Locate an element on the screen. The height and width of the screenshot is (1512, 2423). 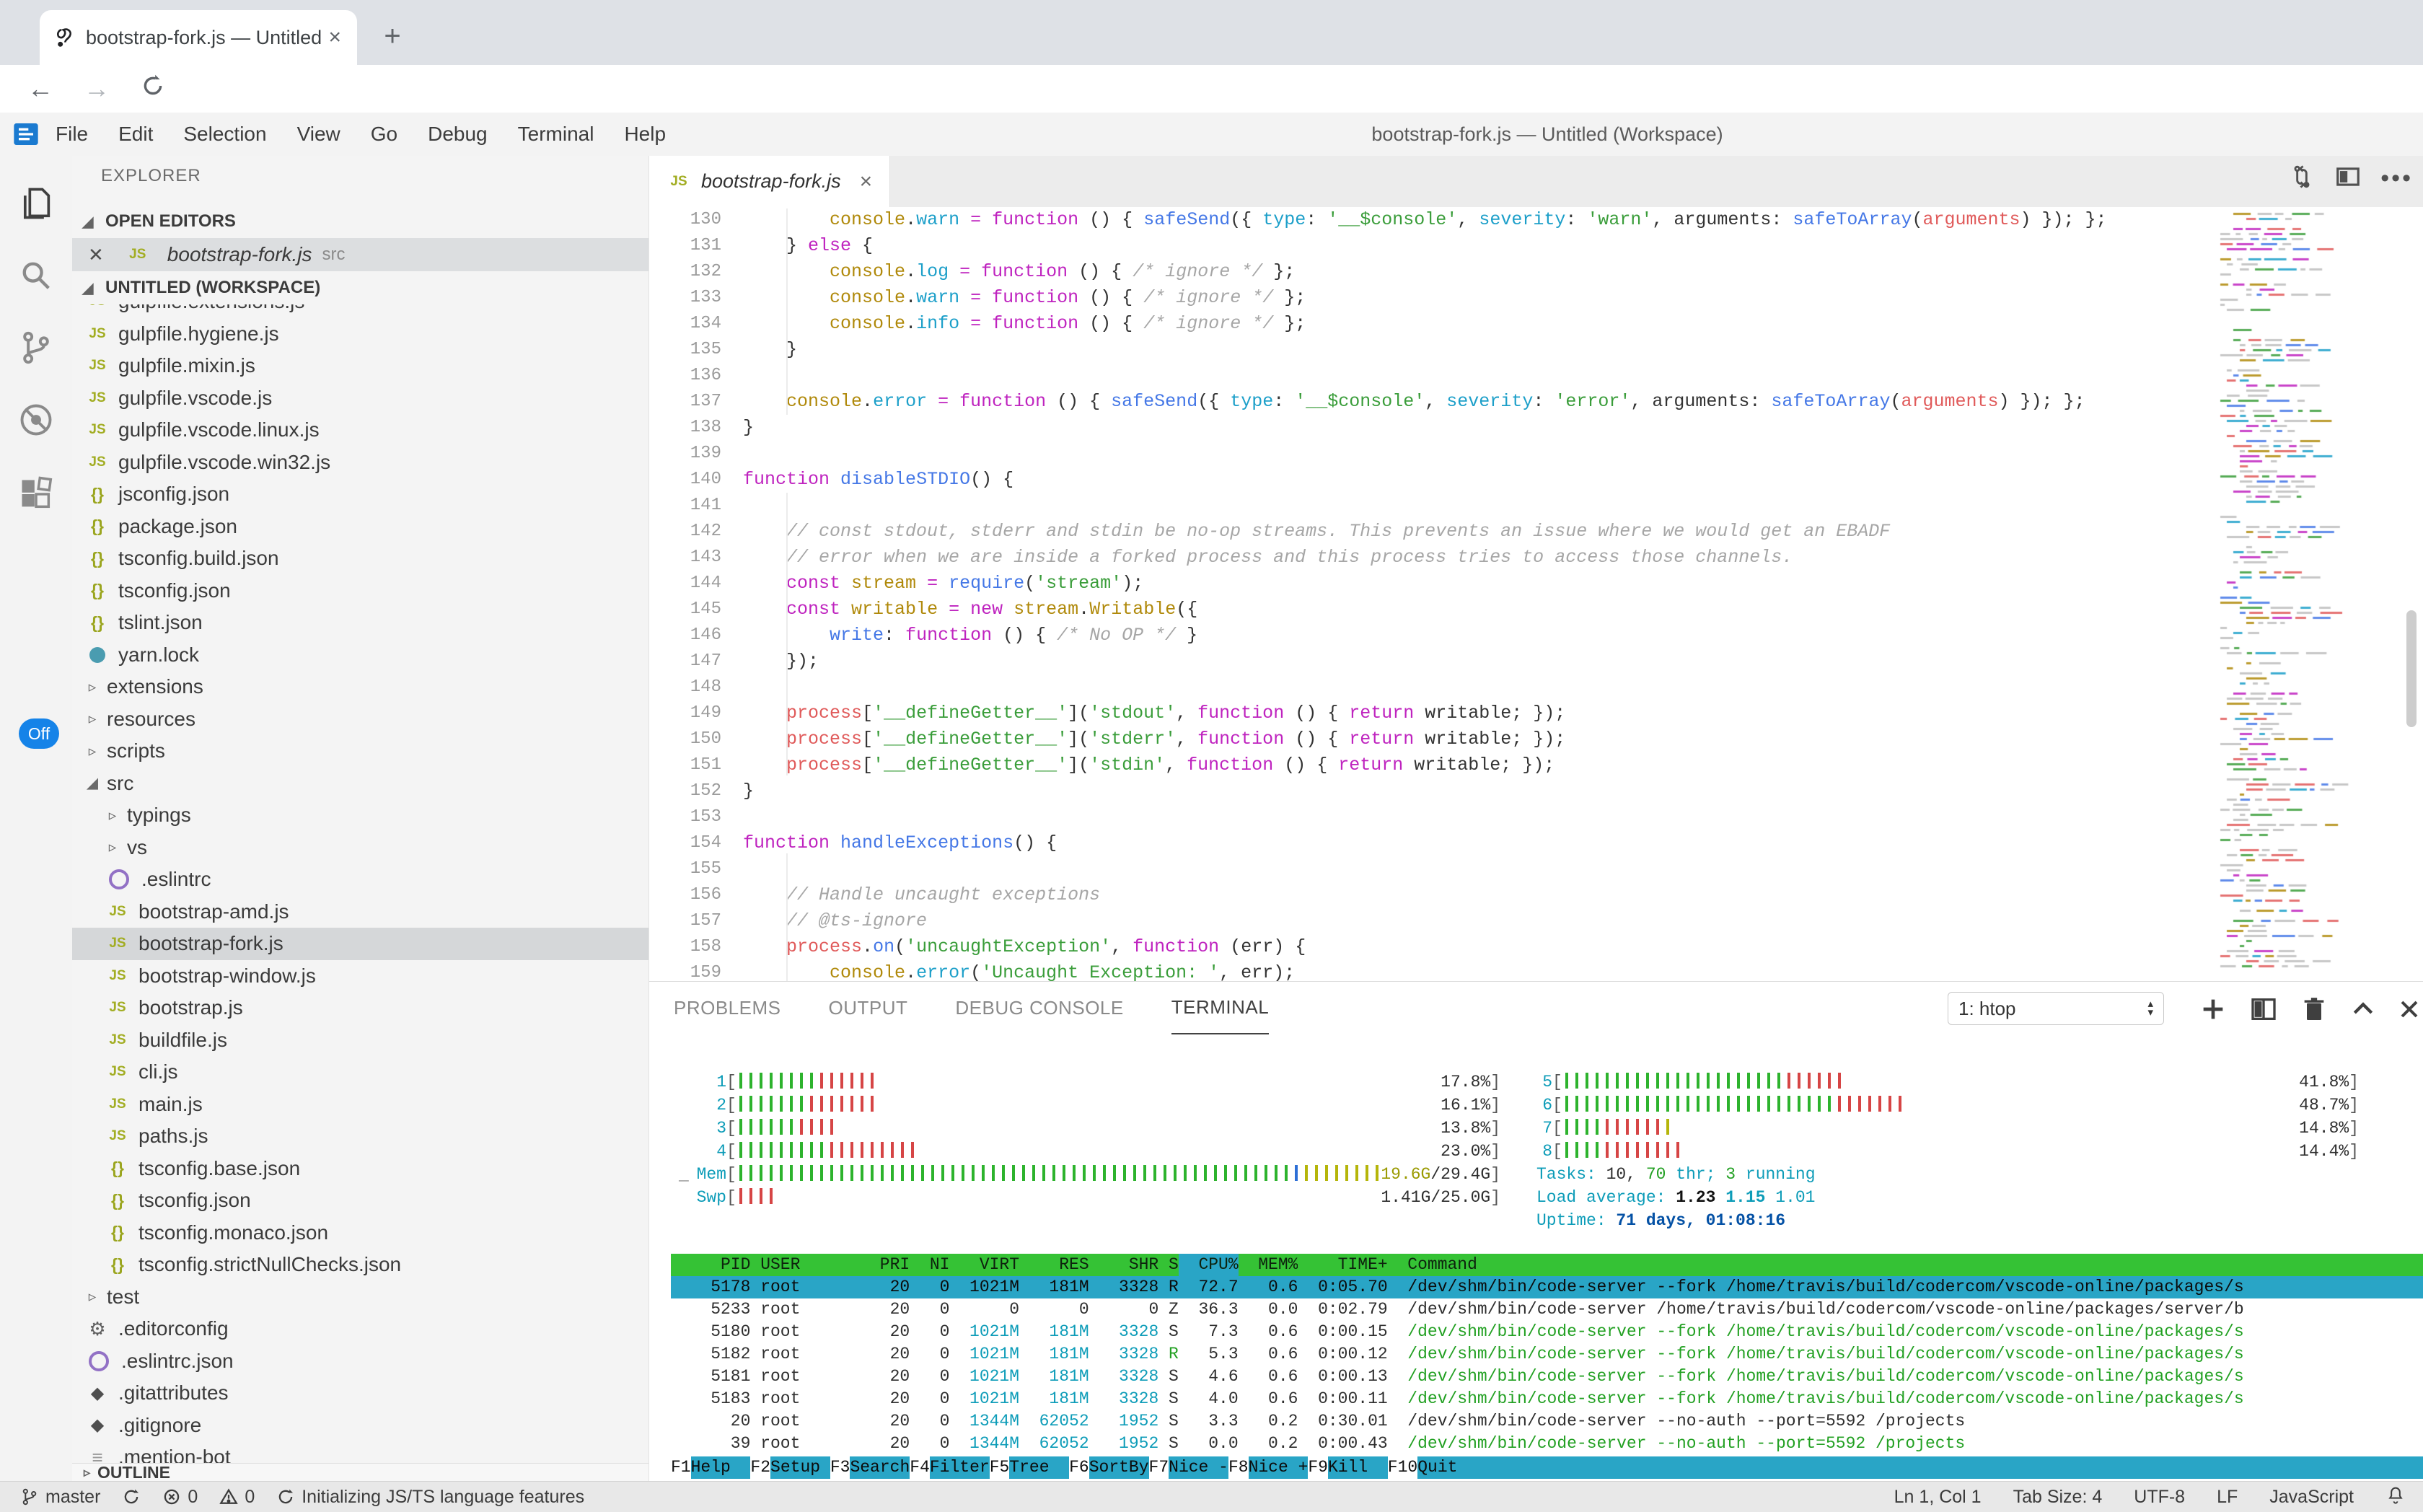
open-editor-item: ✕ JS bootstrap-fork.js src is located at coordinates (360, 255).